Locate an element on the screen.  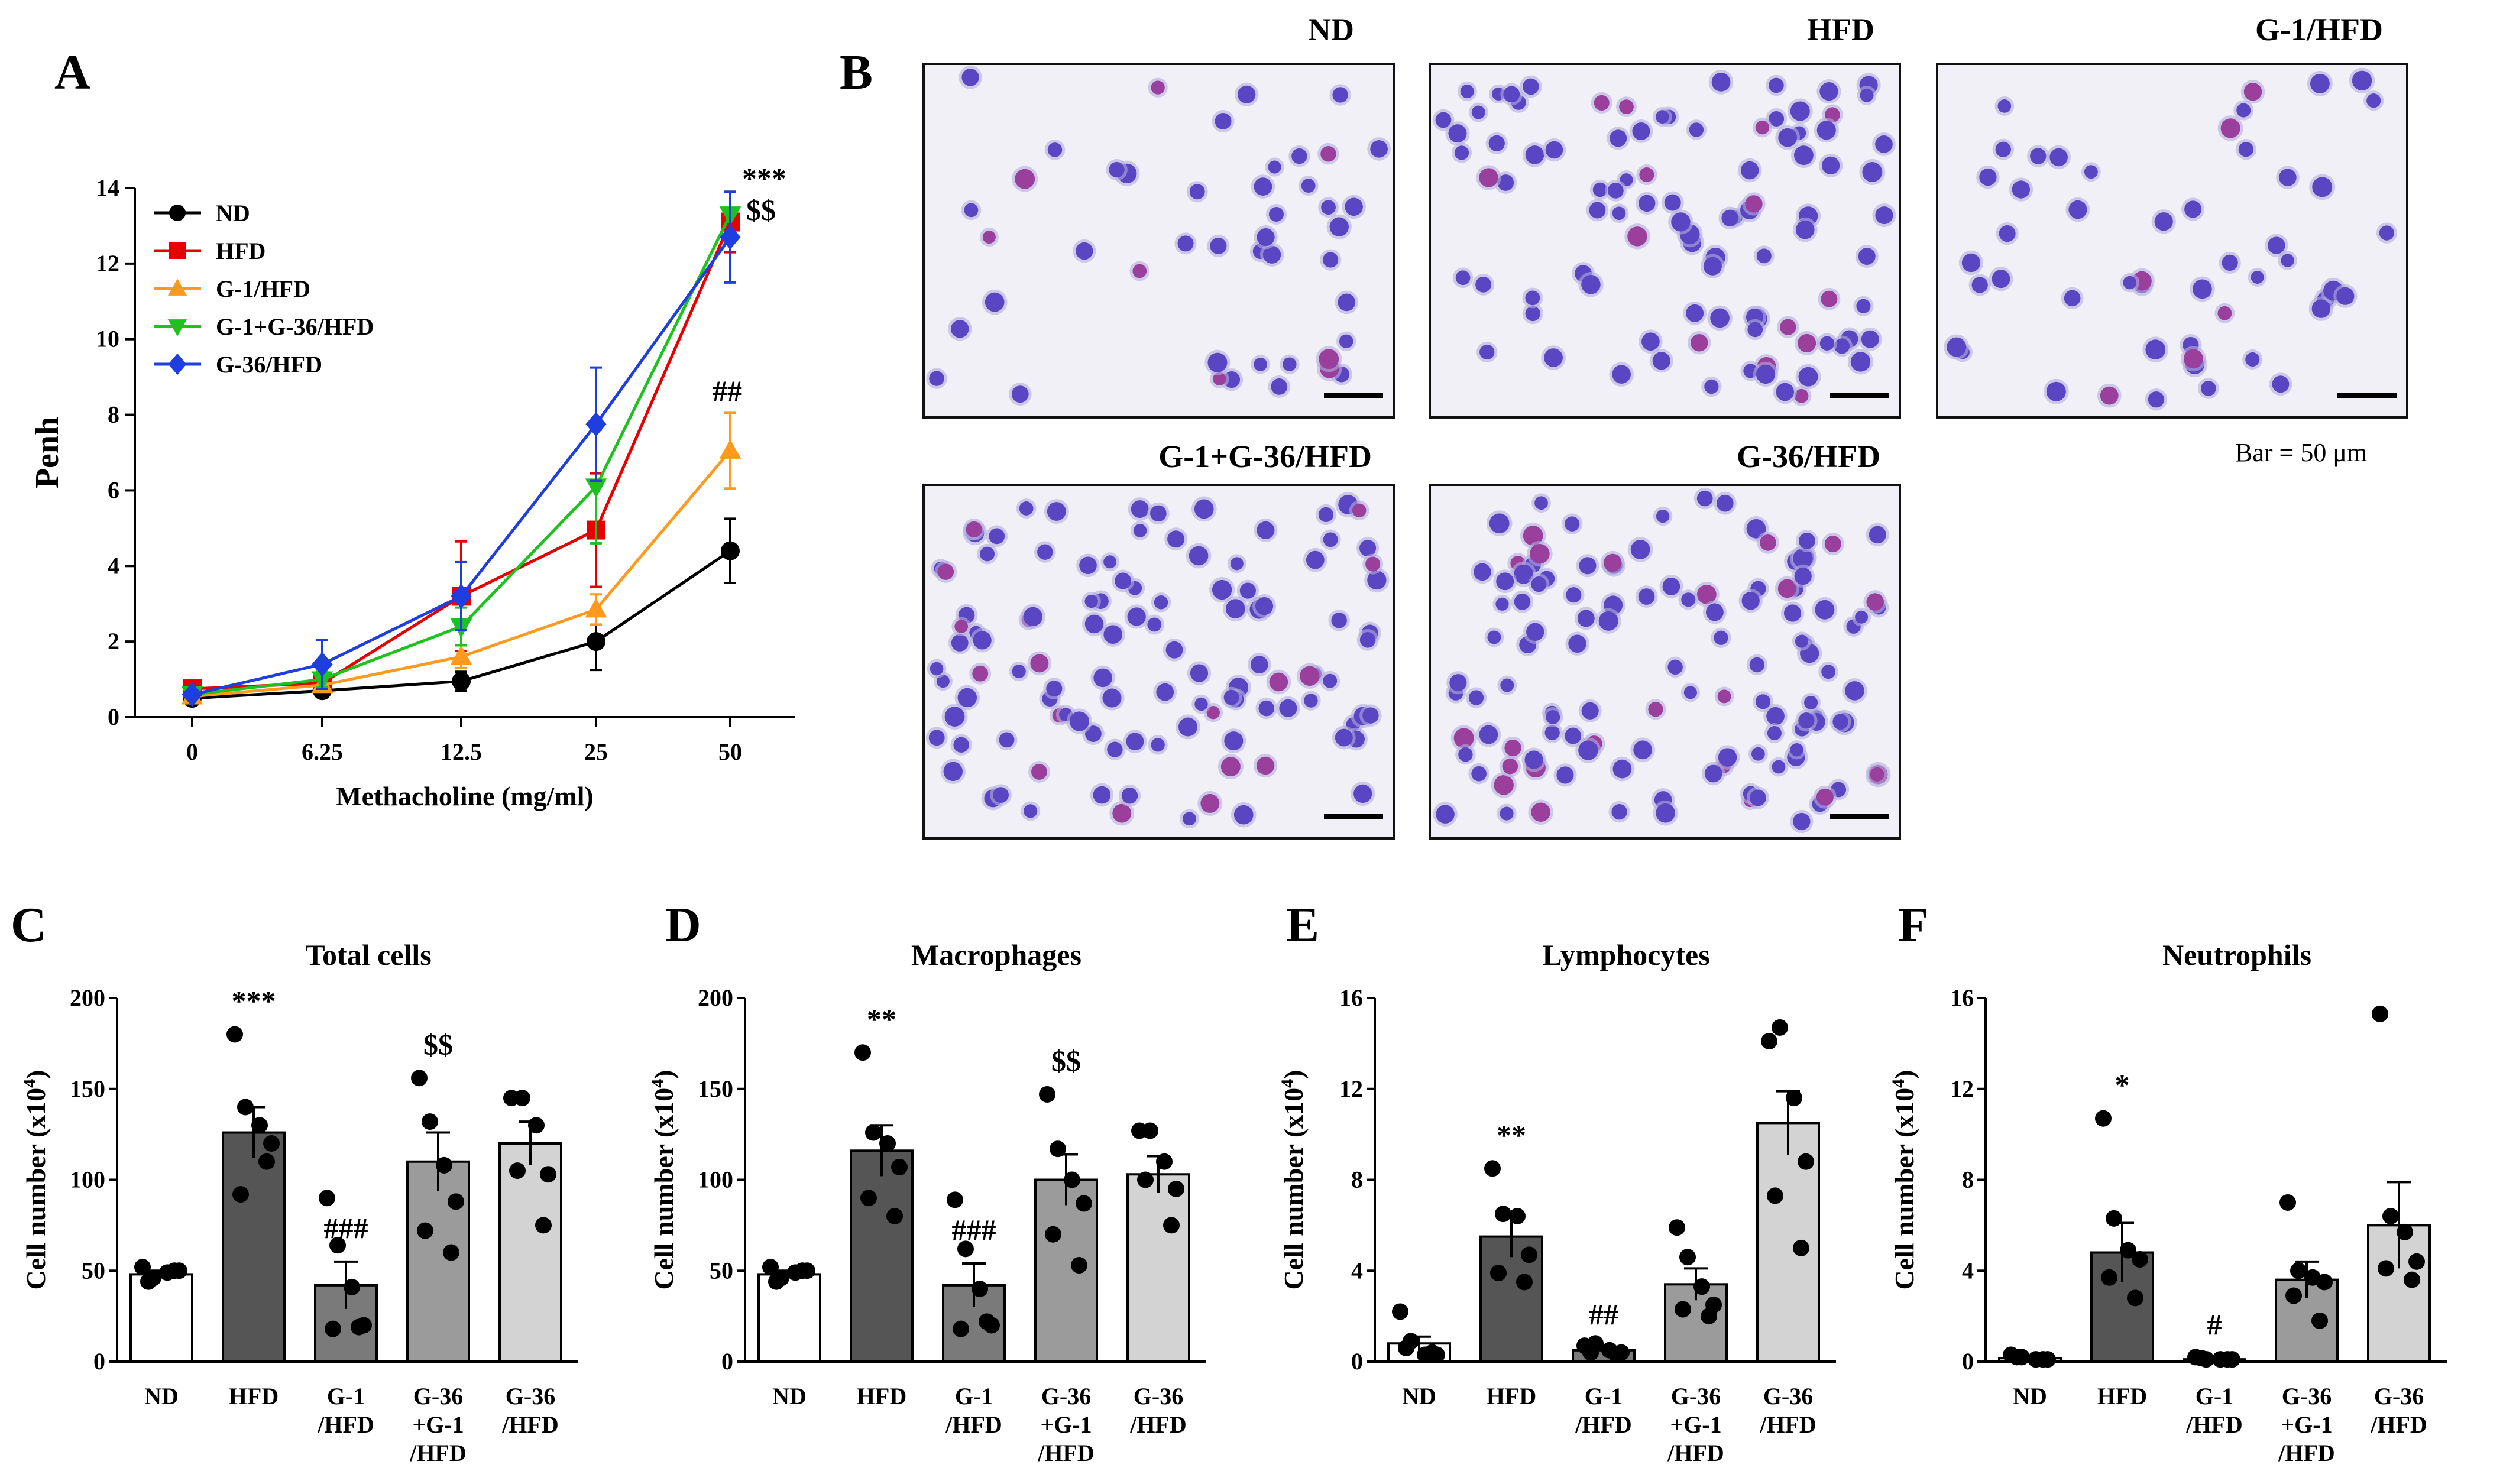
significance-label: # is located at coordinates (2214, 1324).